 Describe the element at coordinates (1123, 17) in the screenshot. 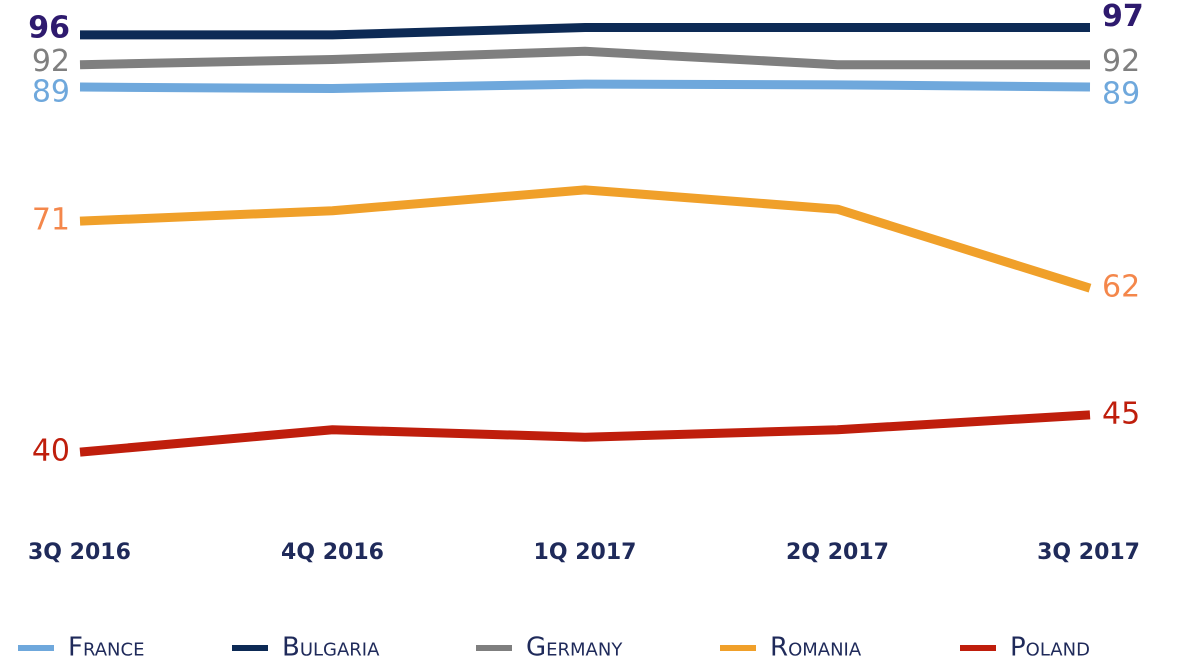

I see `value-label: 97` at that location.